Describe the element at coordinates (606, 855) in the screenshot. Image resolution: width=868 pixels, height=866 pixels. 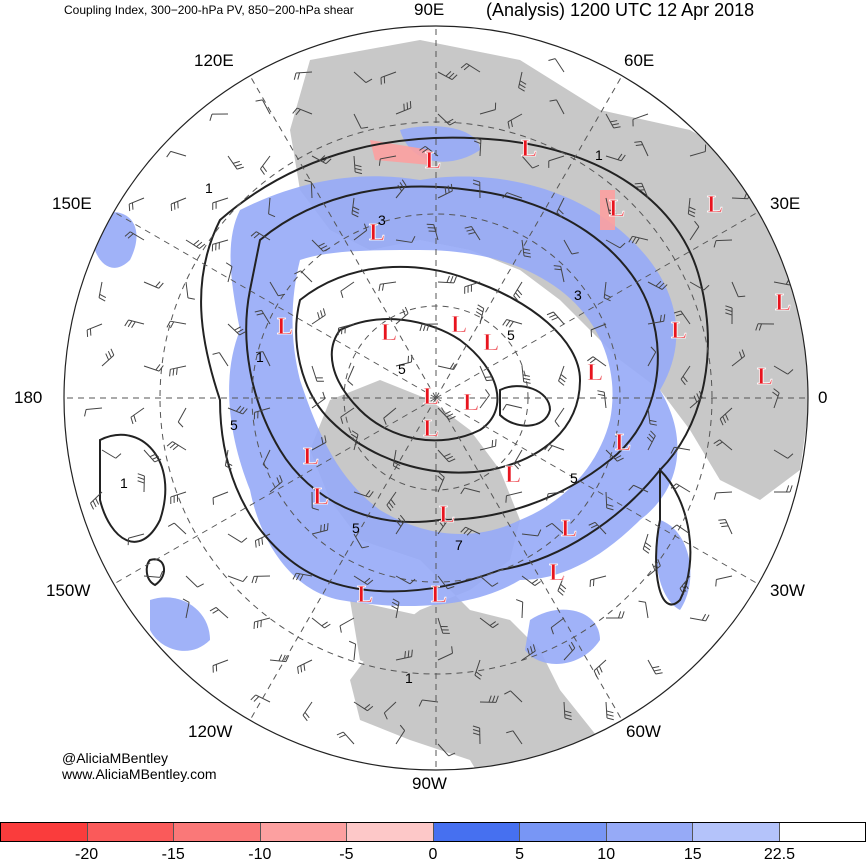
I see `colorbar-tick-label: 10` at that location.